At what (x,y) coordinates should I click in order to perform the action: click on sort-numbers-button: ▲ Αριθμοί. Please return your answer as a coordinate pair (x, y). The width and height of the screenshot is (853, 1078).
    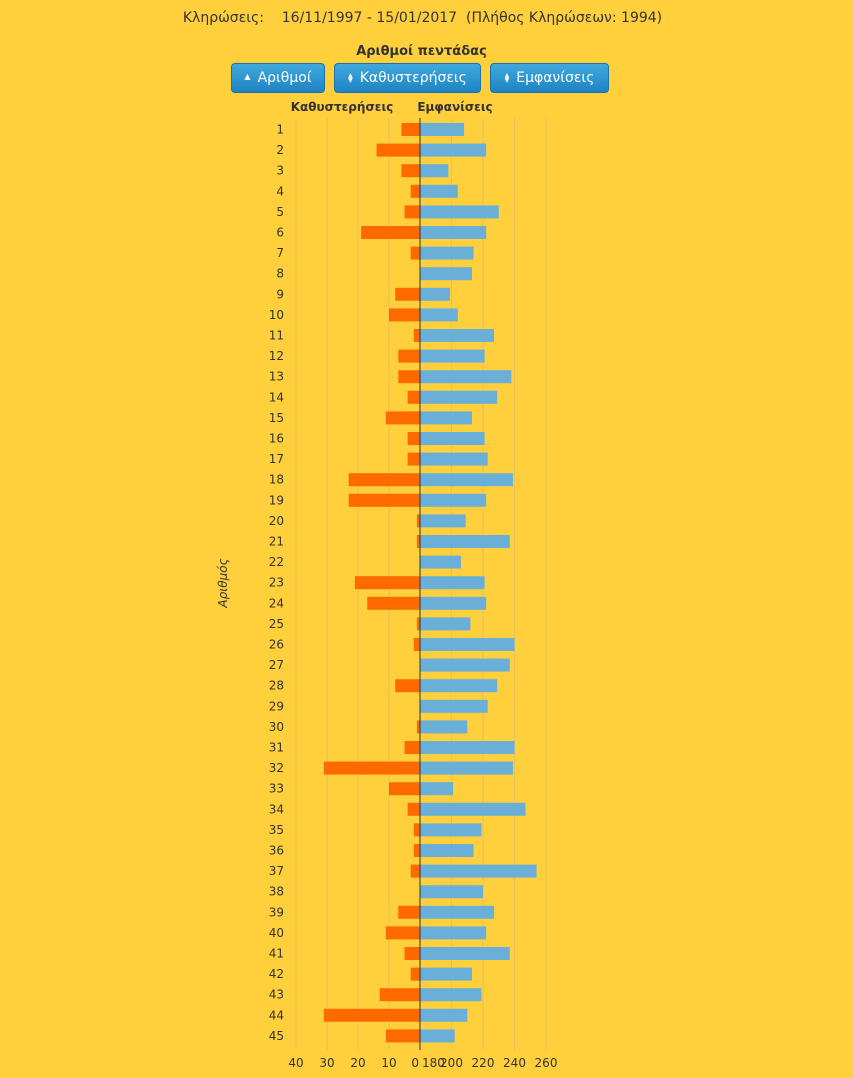
    Looking at the image, I should click on (278, 78).